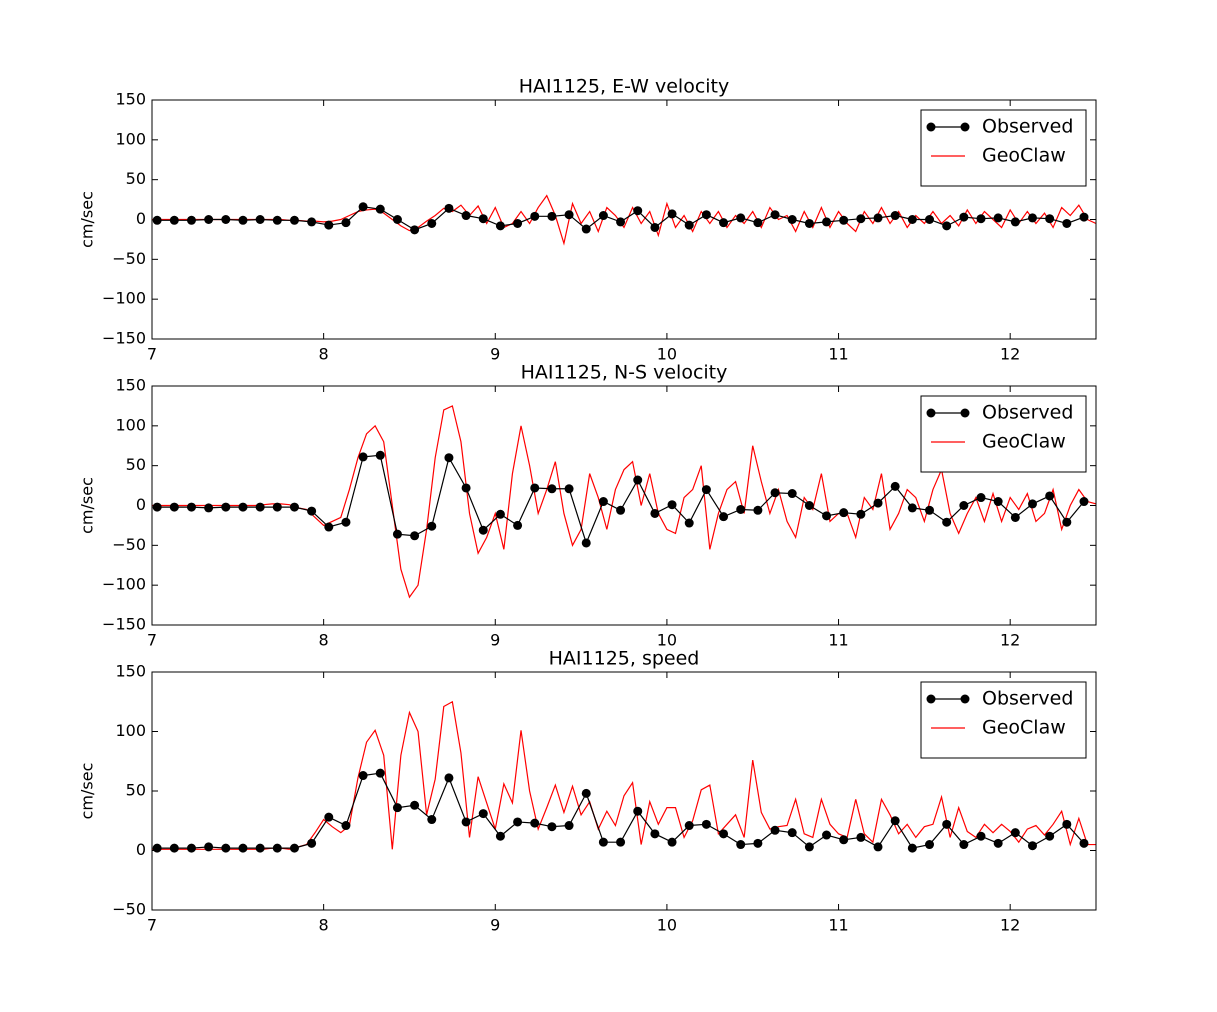 The height and width of the screenshot is (1012, 1217). What do you see at coordinates (838, 354) in the screenshot?
I see `x-tick-label: 11` at bounding box center [838, 354].